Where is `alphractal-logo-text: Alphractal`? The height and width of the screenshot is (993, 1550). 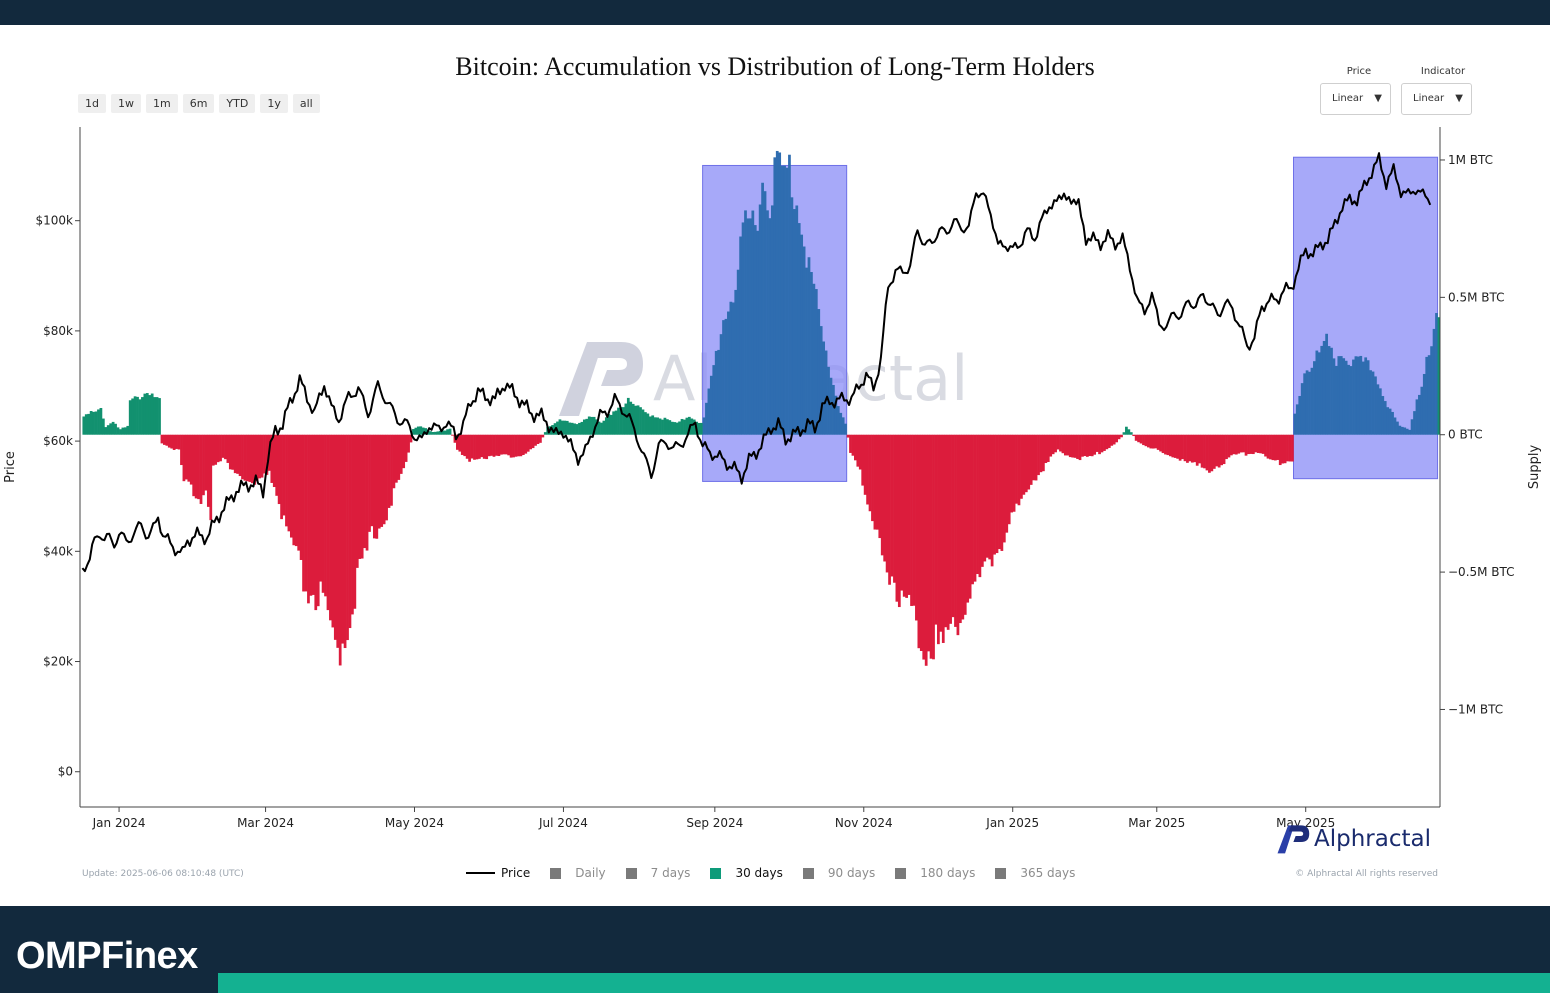 alphractal-logo-text: Alphractal is located at coordinates (1372, 839).